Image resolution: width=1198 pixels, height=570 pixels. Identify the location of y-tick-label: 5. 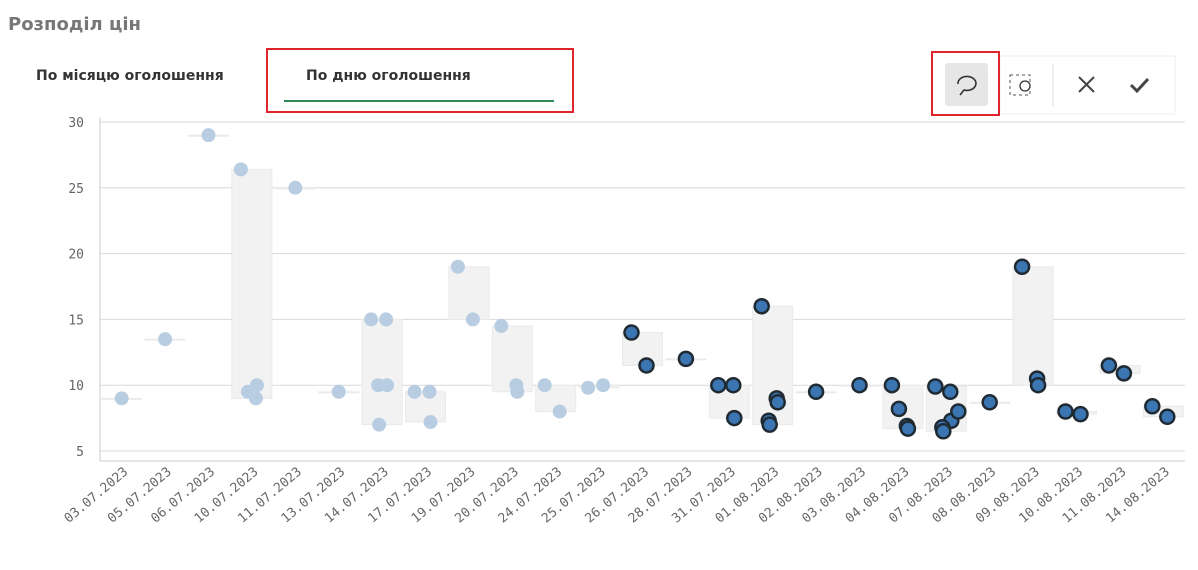
(80, 452).